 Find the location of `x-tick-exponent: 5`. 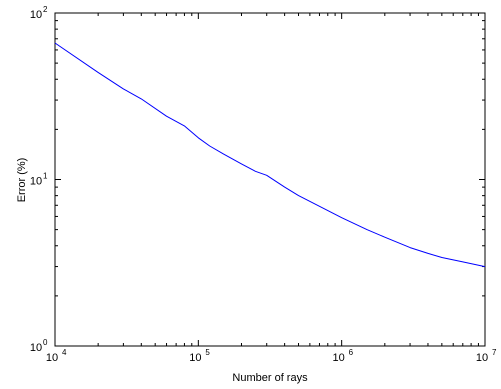

x-tick-exponent: 5 is located at coordinates (207, 352).